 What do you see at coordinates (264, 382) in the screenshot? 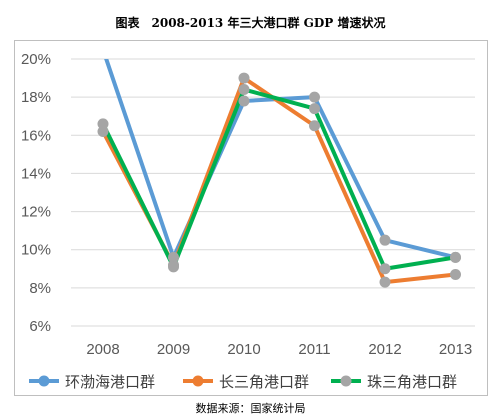
I see `legend-label-1: 长三角港口群` at bounding box center [264, 382].